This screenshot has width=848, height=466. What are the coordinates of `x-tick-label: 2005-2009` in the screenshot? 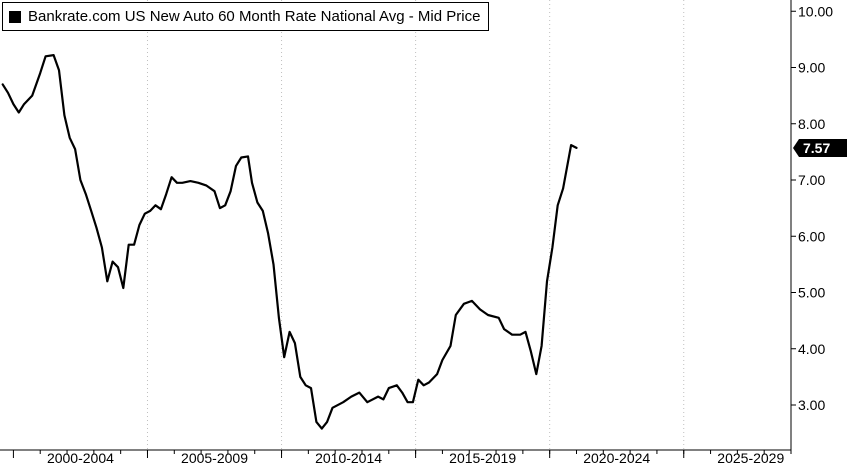 It's located at (214, 458).